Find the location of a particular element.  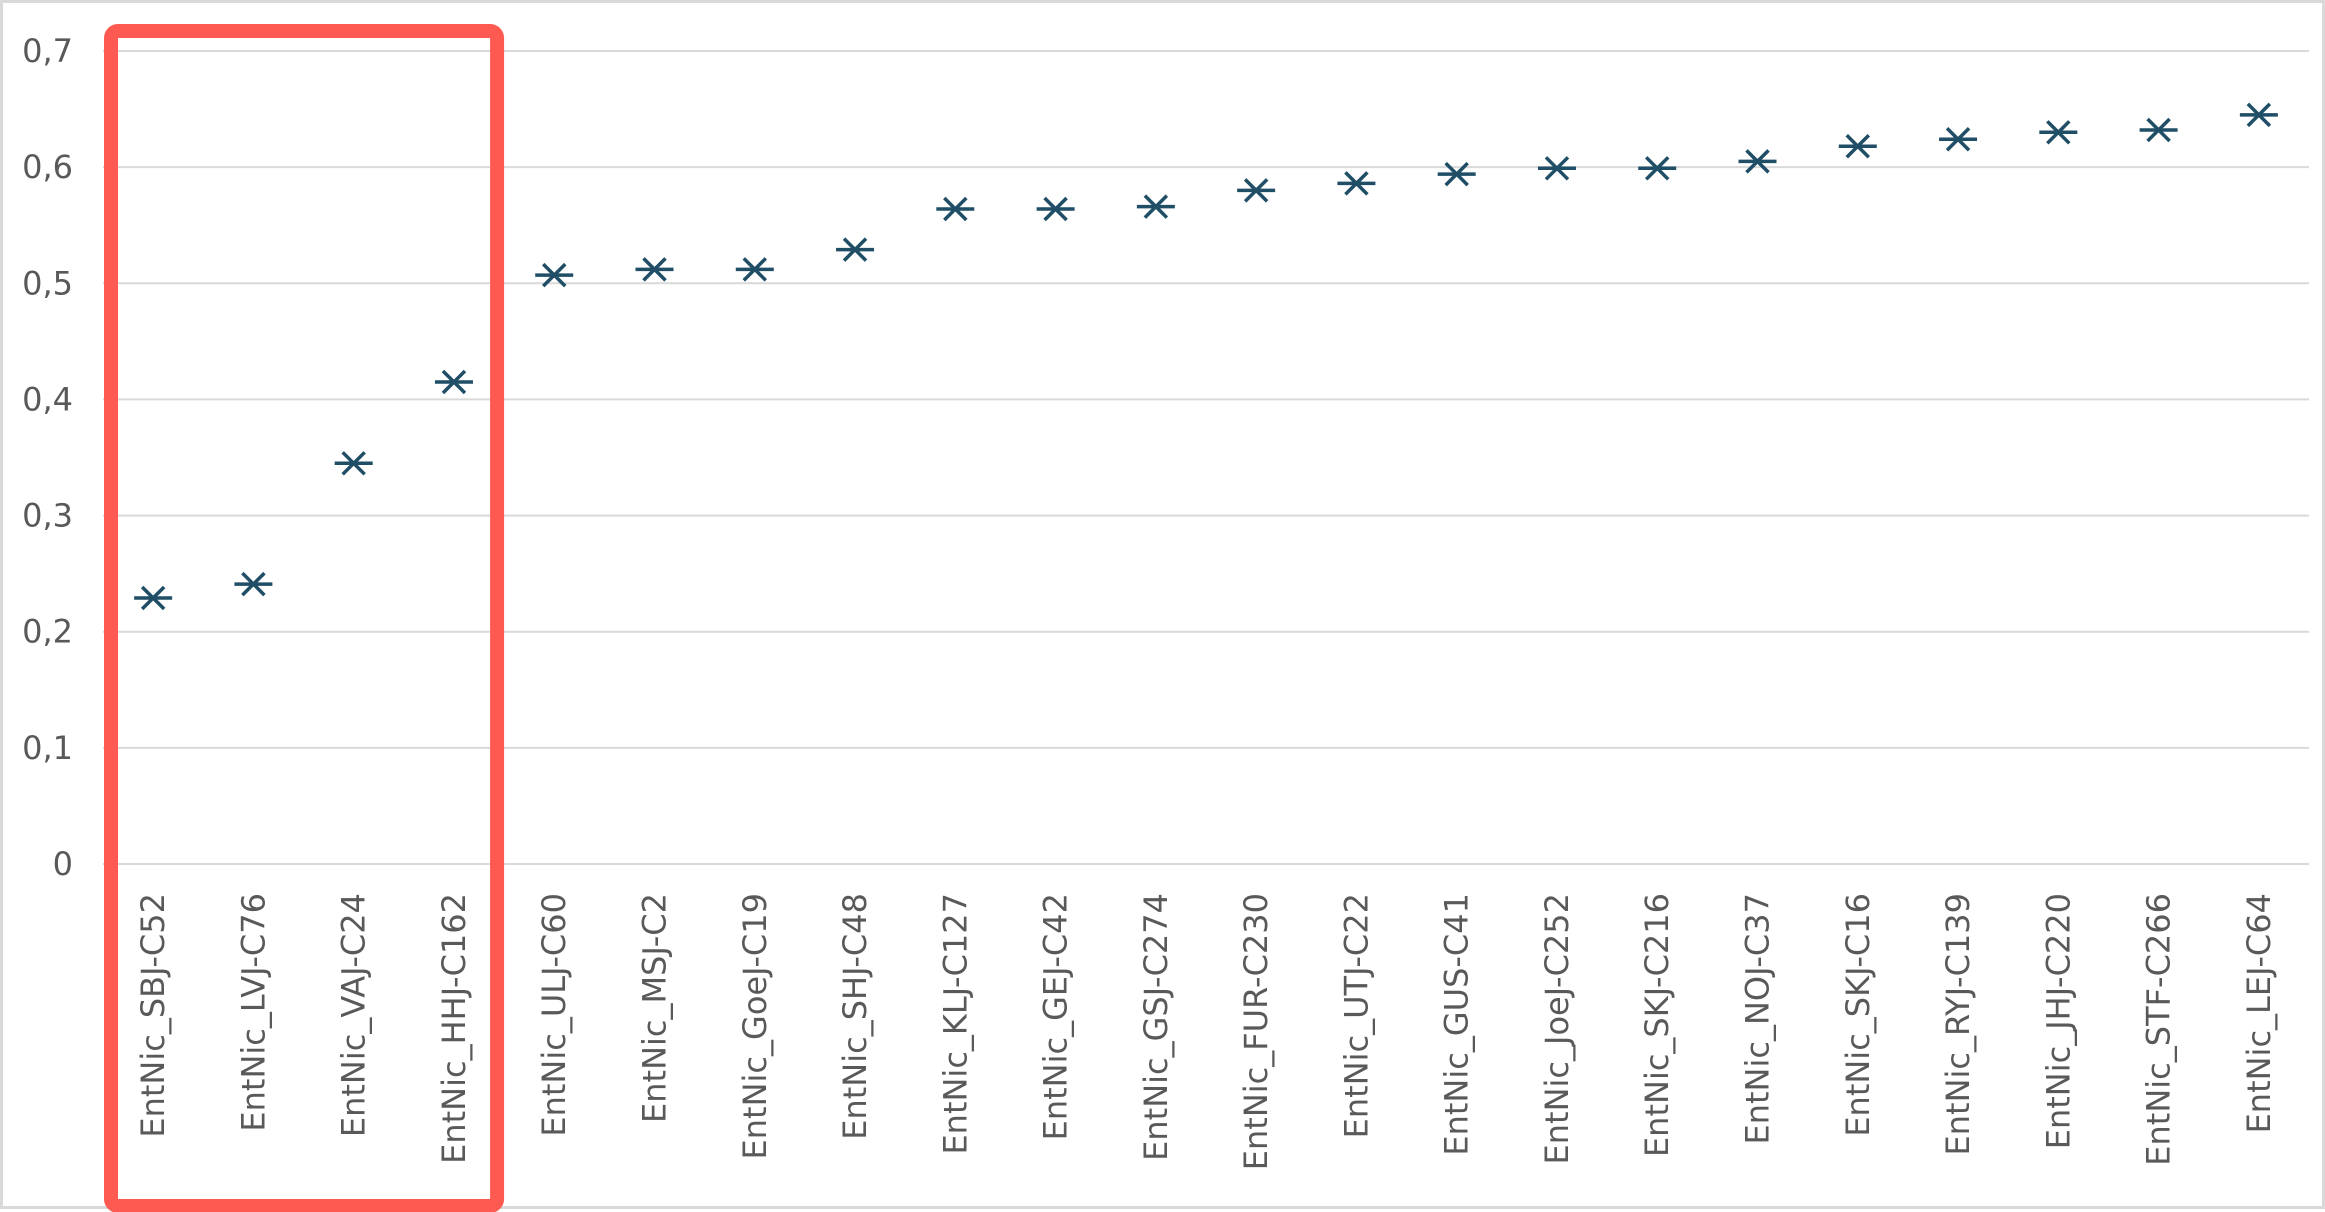

x-category-label: EntNic_JHJ-C220 is located at coordinates (2058, 1021).